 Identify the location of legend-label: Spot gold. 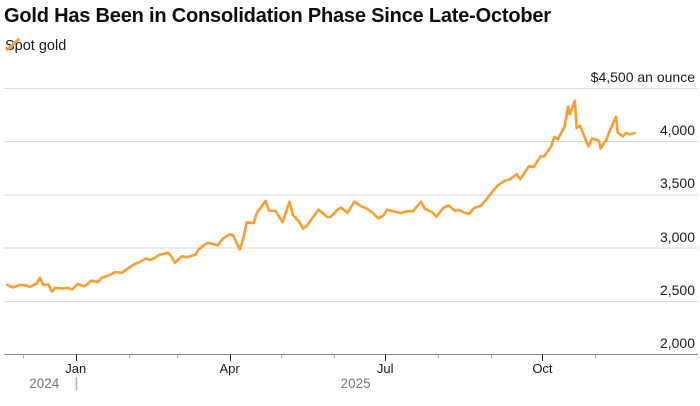
(36, 46).